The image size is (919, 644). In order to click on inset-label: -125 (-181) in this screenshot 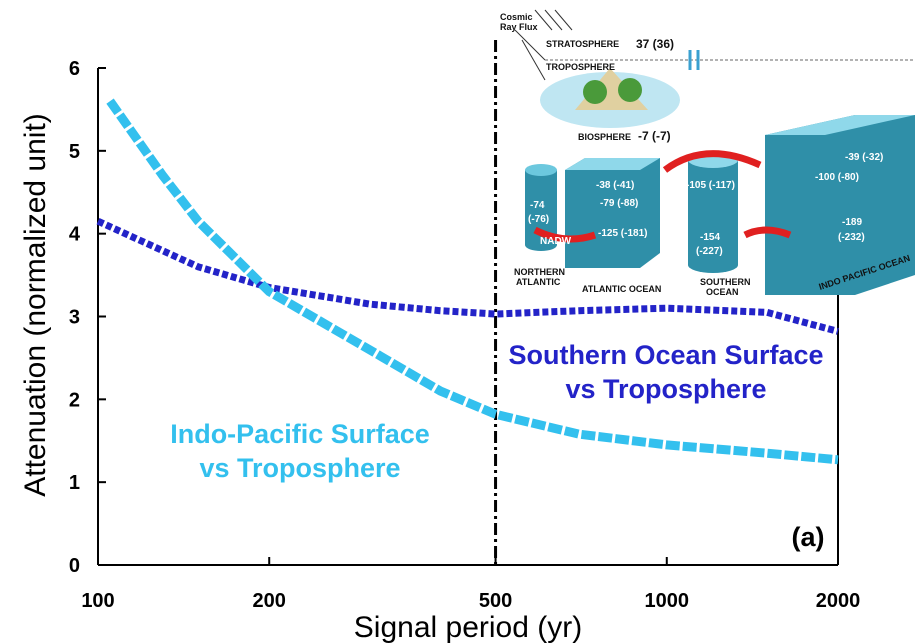, I will do `click(622, 233)`.